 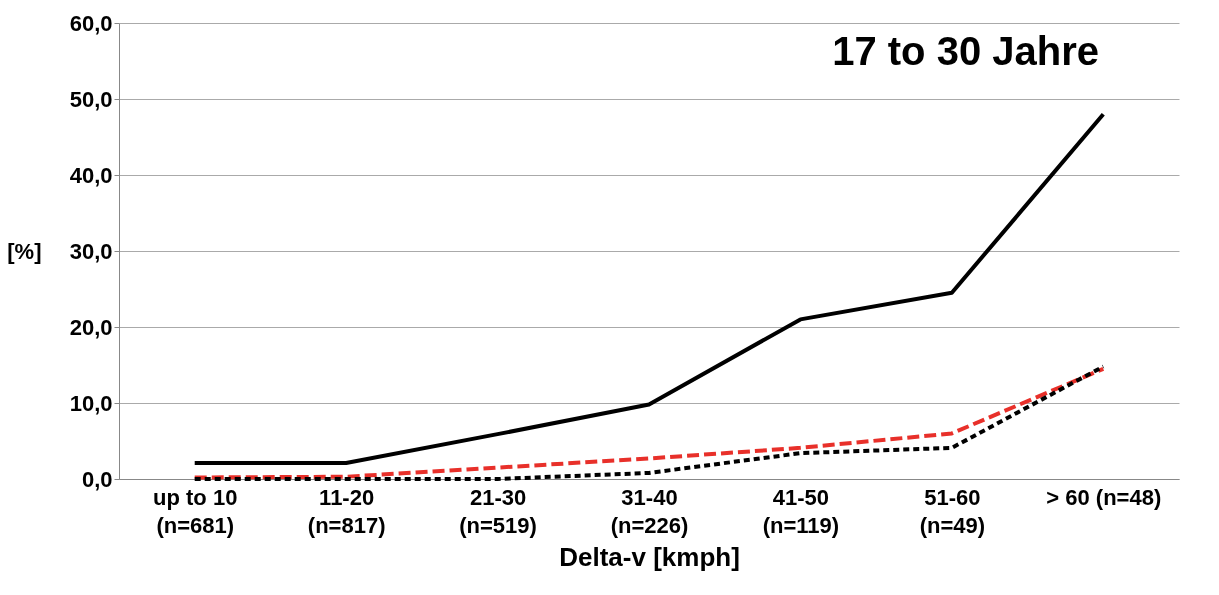 I want to click on x-tick-label: 21-30 (n=519), so click(x=498, y=511).